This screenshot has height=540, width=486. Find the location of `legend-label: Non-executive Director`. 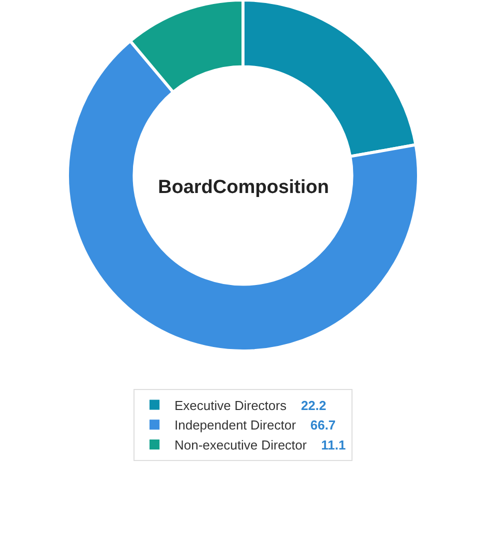

legend-label: Non-executive Director is located at coordinates (240, 445).